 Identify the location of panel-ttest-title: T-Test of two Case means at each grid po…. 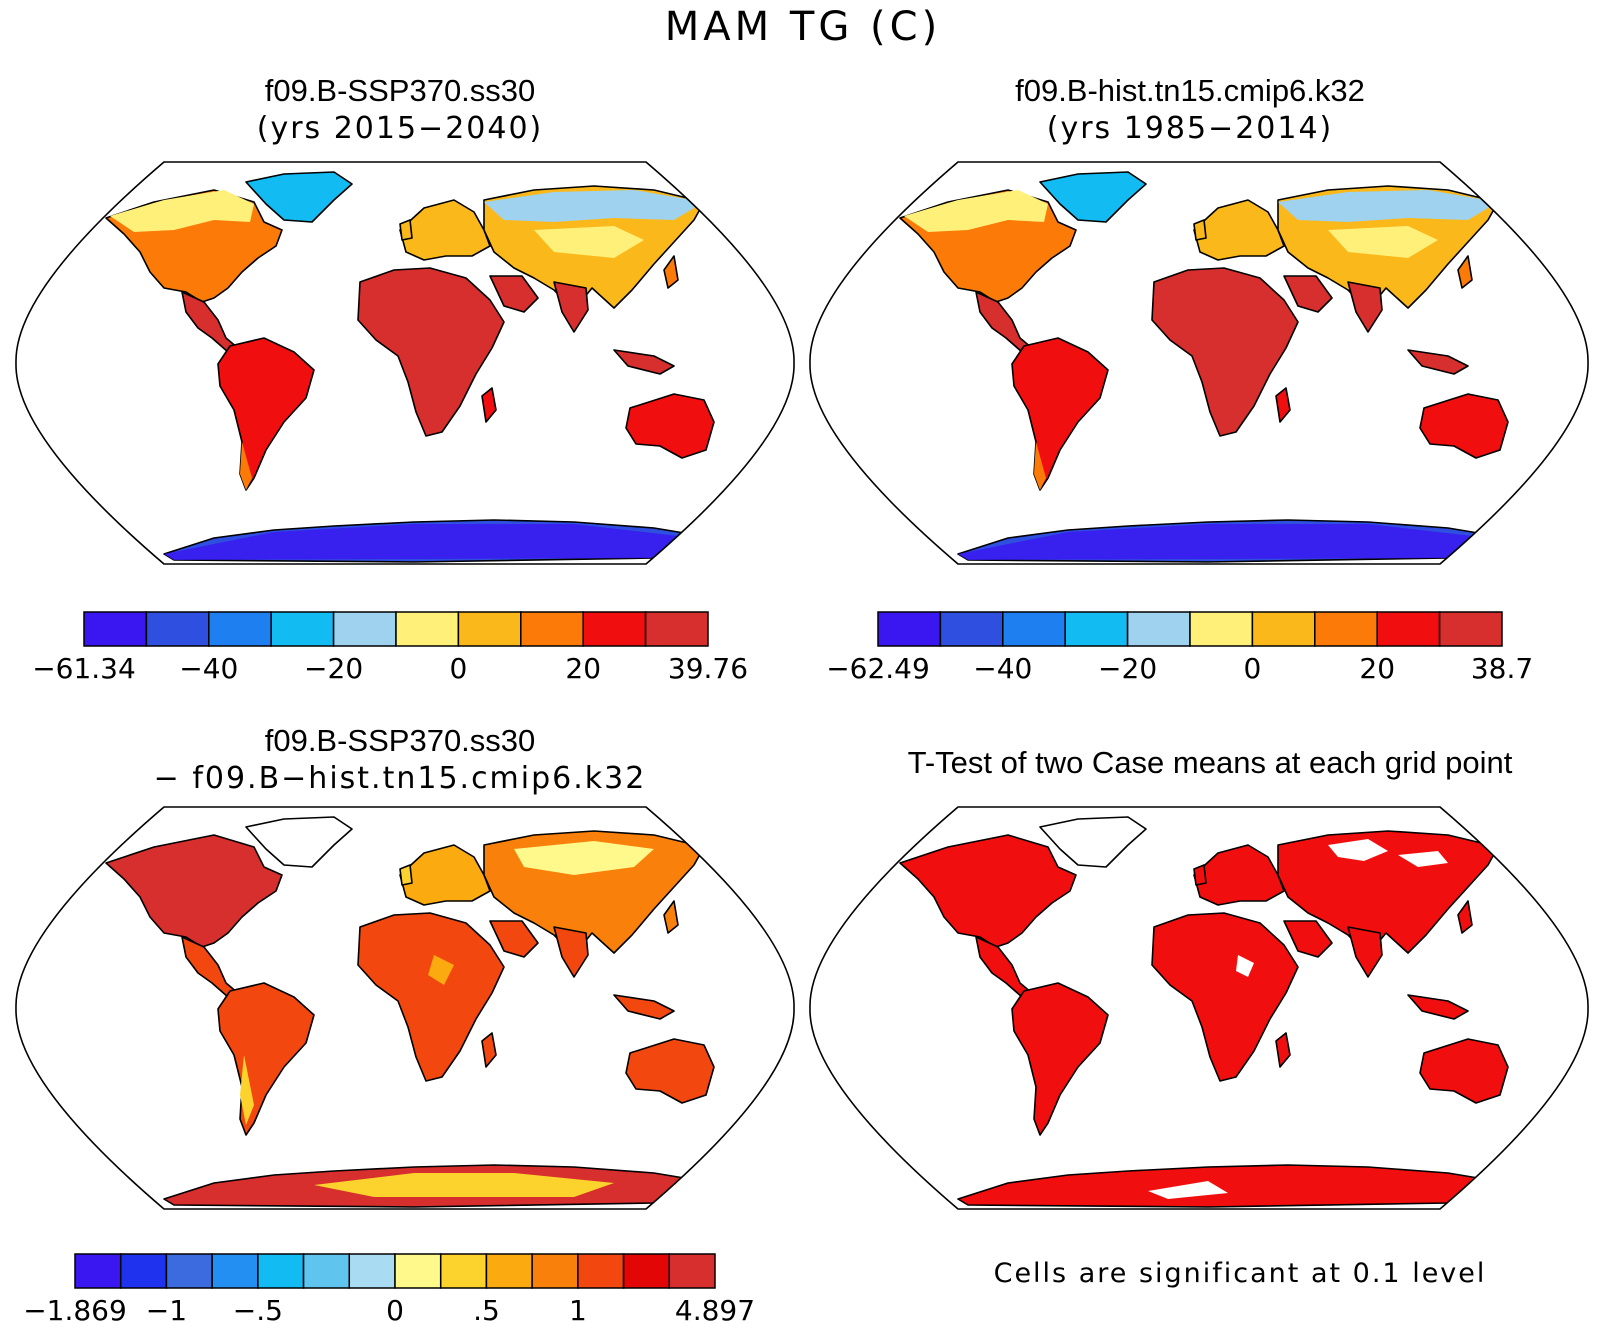
(1210, 762).